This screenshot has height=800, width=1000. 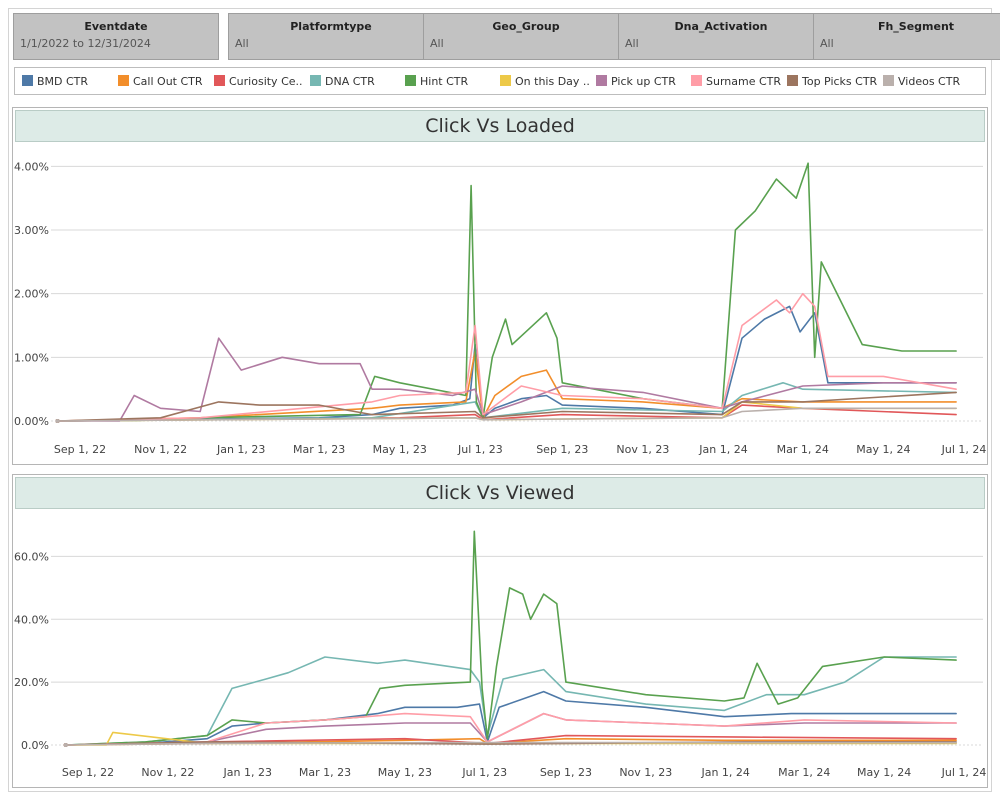 I want to click on legend-label: Top Picks CTR, so click(x=840, y=81).